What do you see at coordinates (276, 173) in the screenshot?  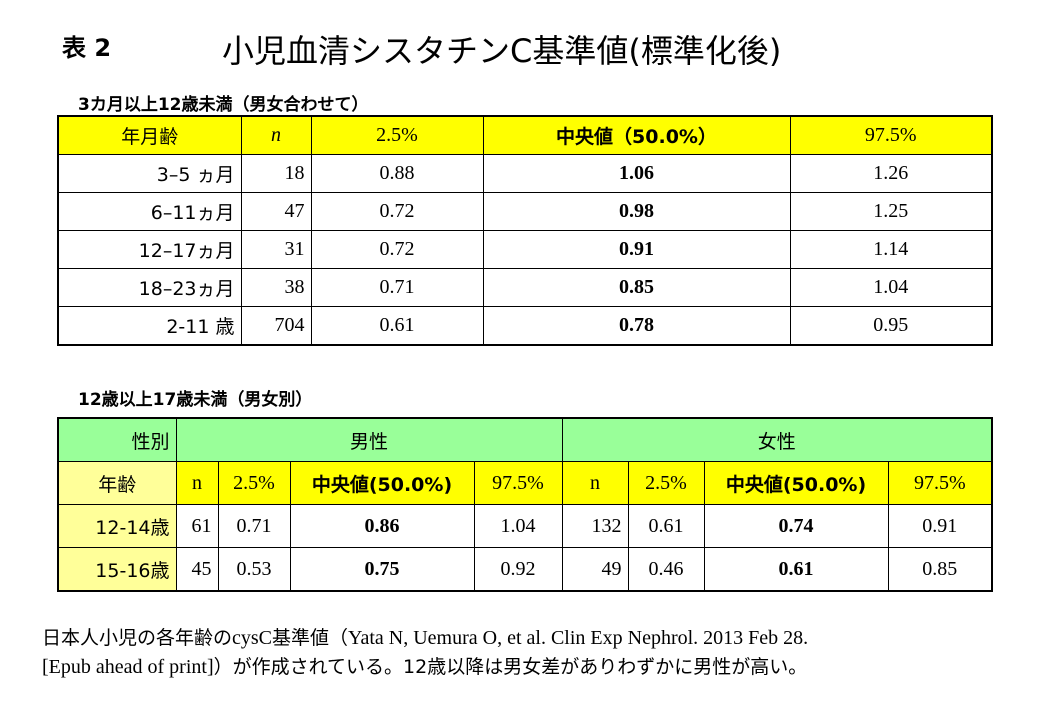 I see `n-cell: 18` at bounding box center [276, 173].